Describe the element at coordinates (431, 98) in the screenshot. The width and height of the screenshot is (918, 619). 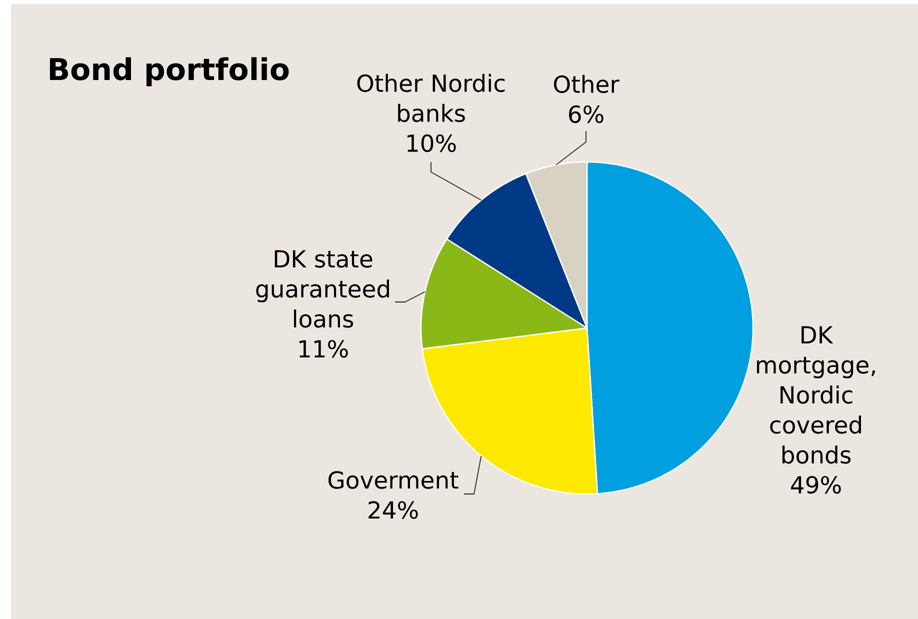
I see `slice-label: Other Nordic banks` at that location.